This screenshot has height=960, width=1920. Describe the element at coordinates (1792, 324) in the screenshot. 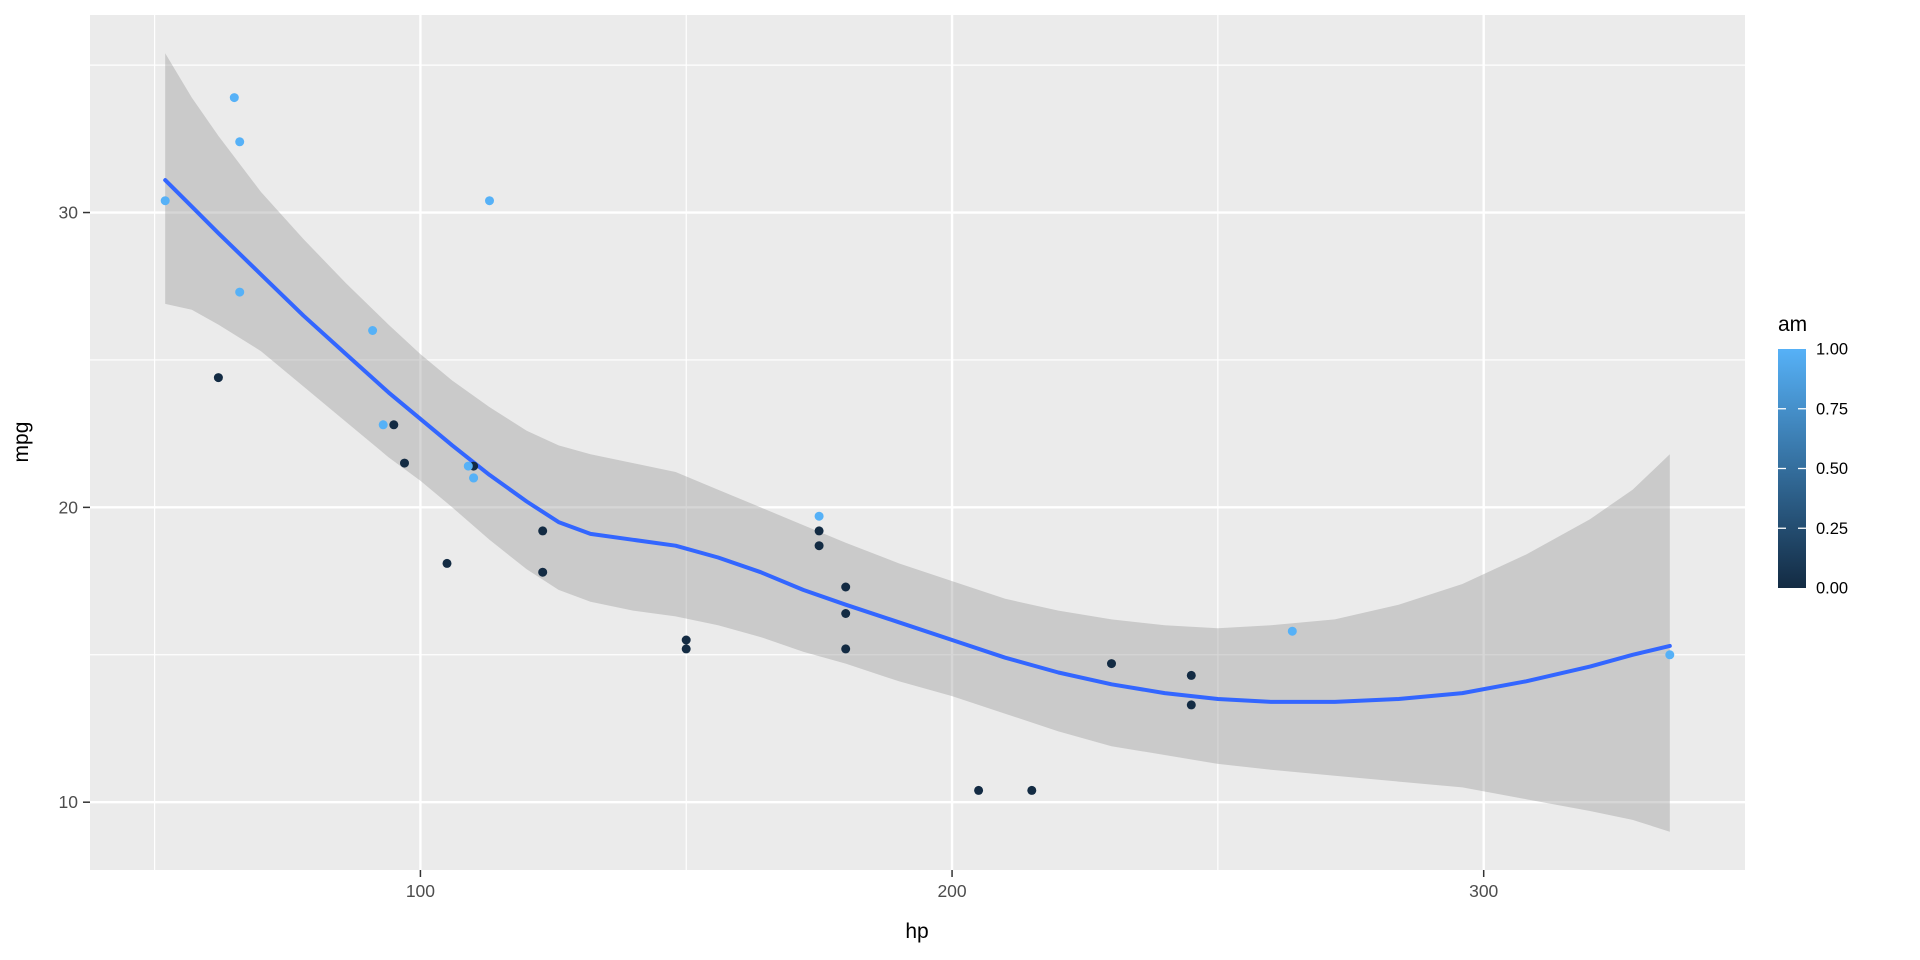

I see `legend-title: am` at that location.